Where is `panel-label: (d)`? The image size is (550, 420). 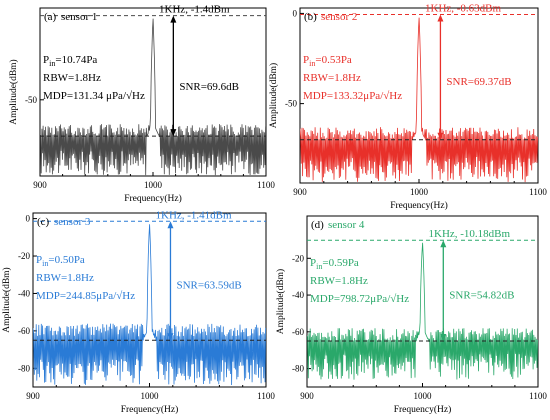
panel-label: (d) is located at coordinates (317, 225).